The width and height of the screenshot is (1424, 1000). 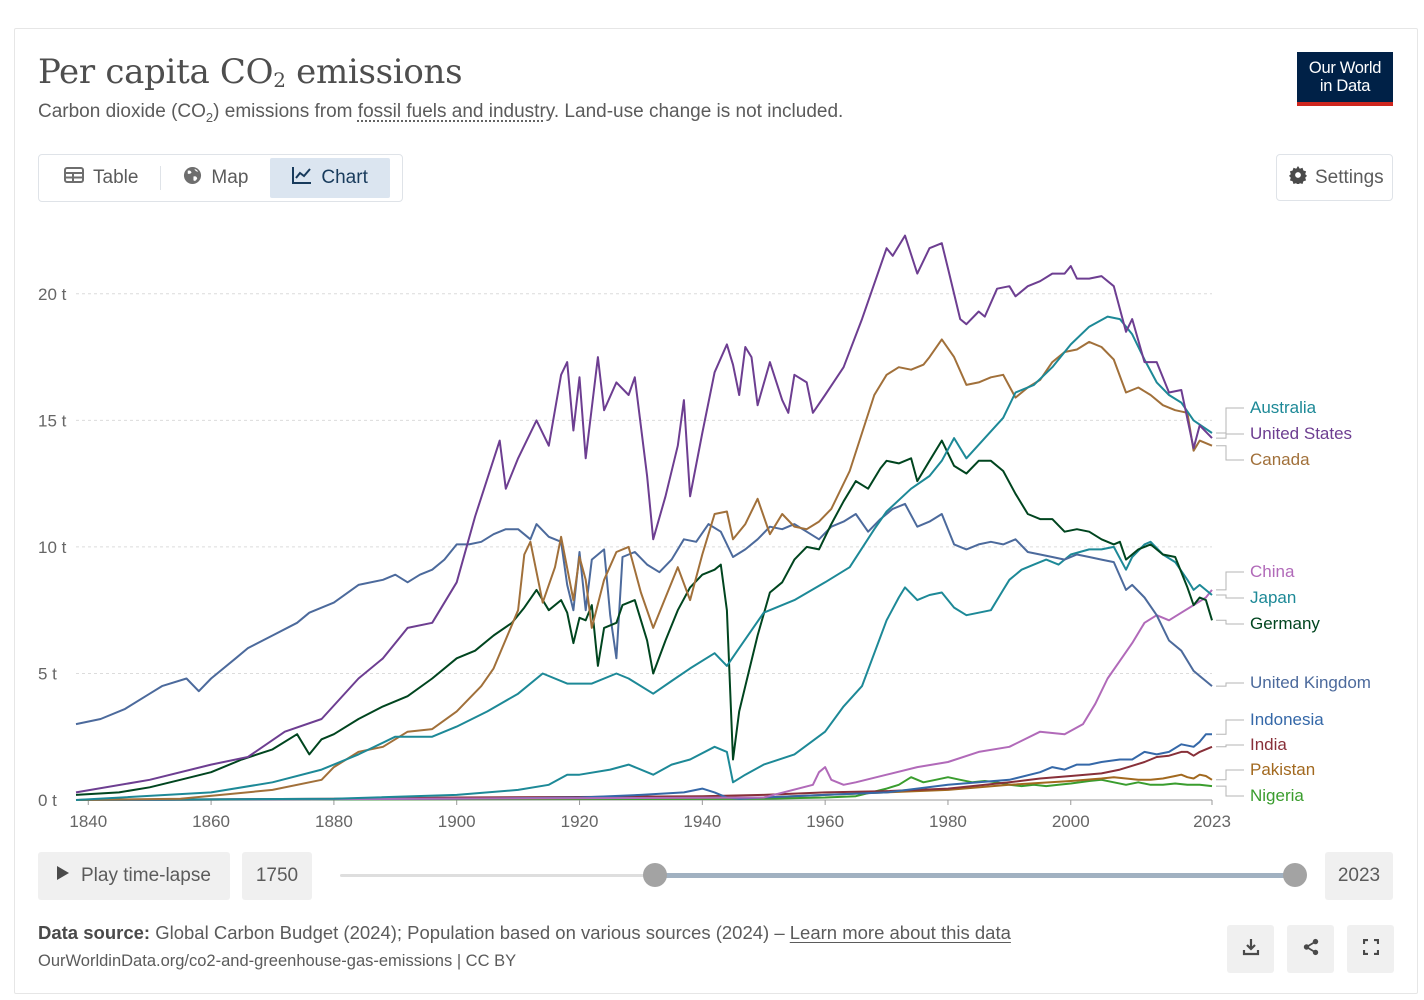 I want to click on series-label: United Kingdom, so click(x=1310, y=682).